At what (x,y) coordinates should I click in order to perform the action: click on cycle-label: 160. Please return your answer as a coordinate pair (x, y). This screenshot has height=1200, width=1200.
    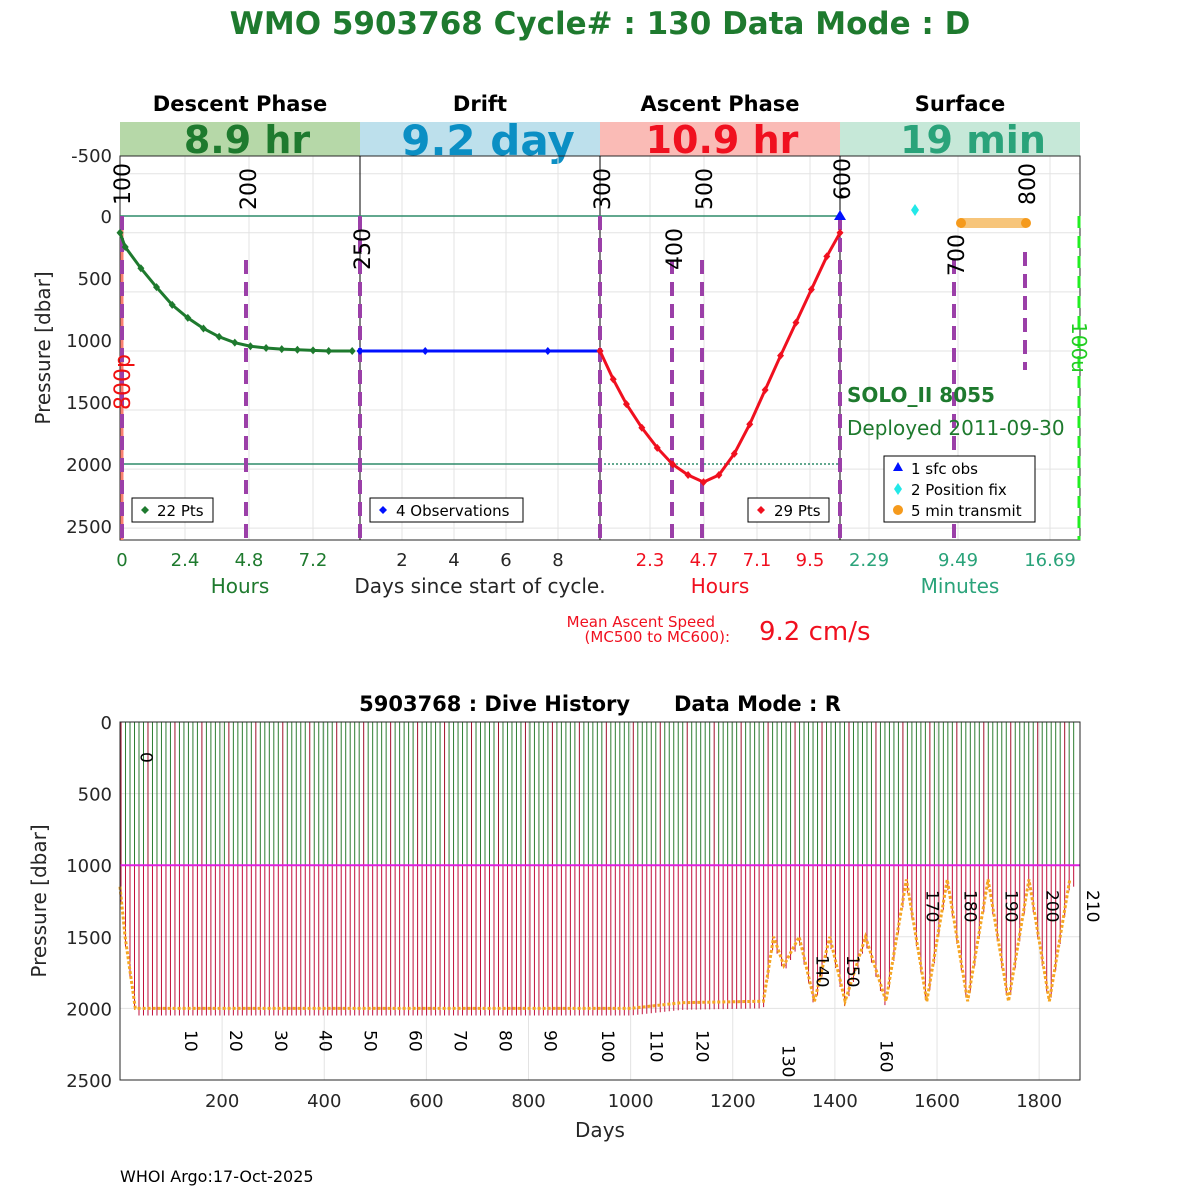
    Looking at the image, I should click on (885, 1056).